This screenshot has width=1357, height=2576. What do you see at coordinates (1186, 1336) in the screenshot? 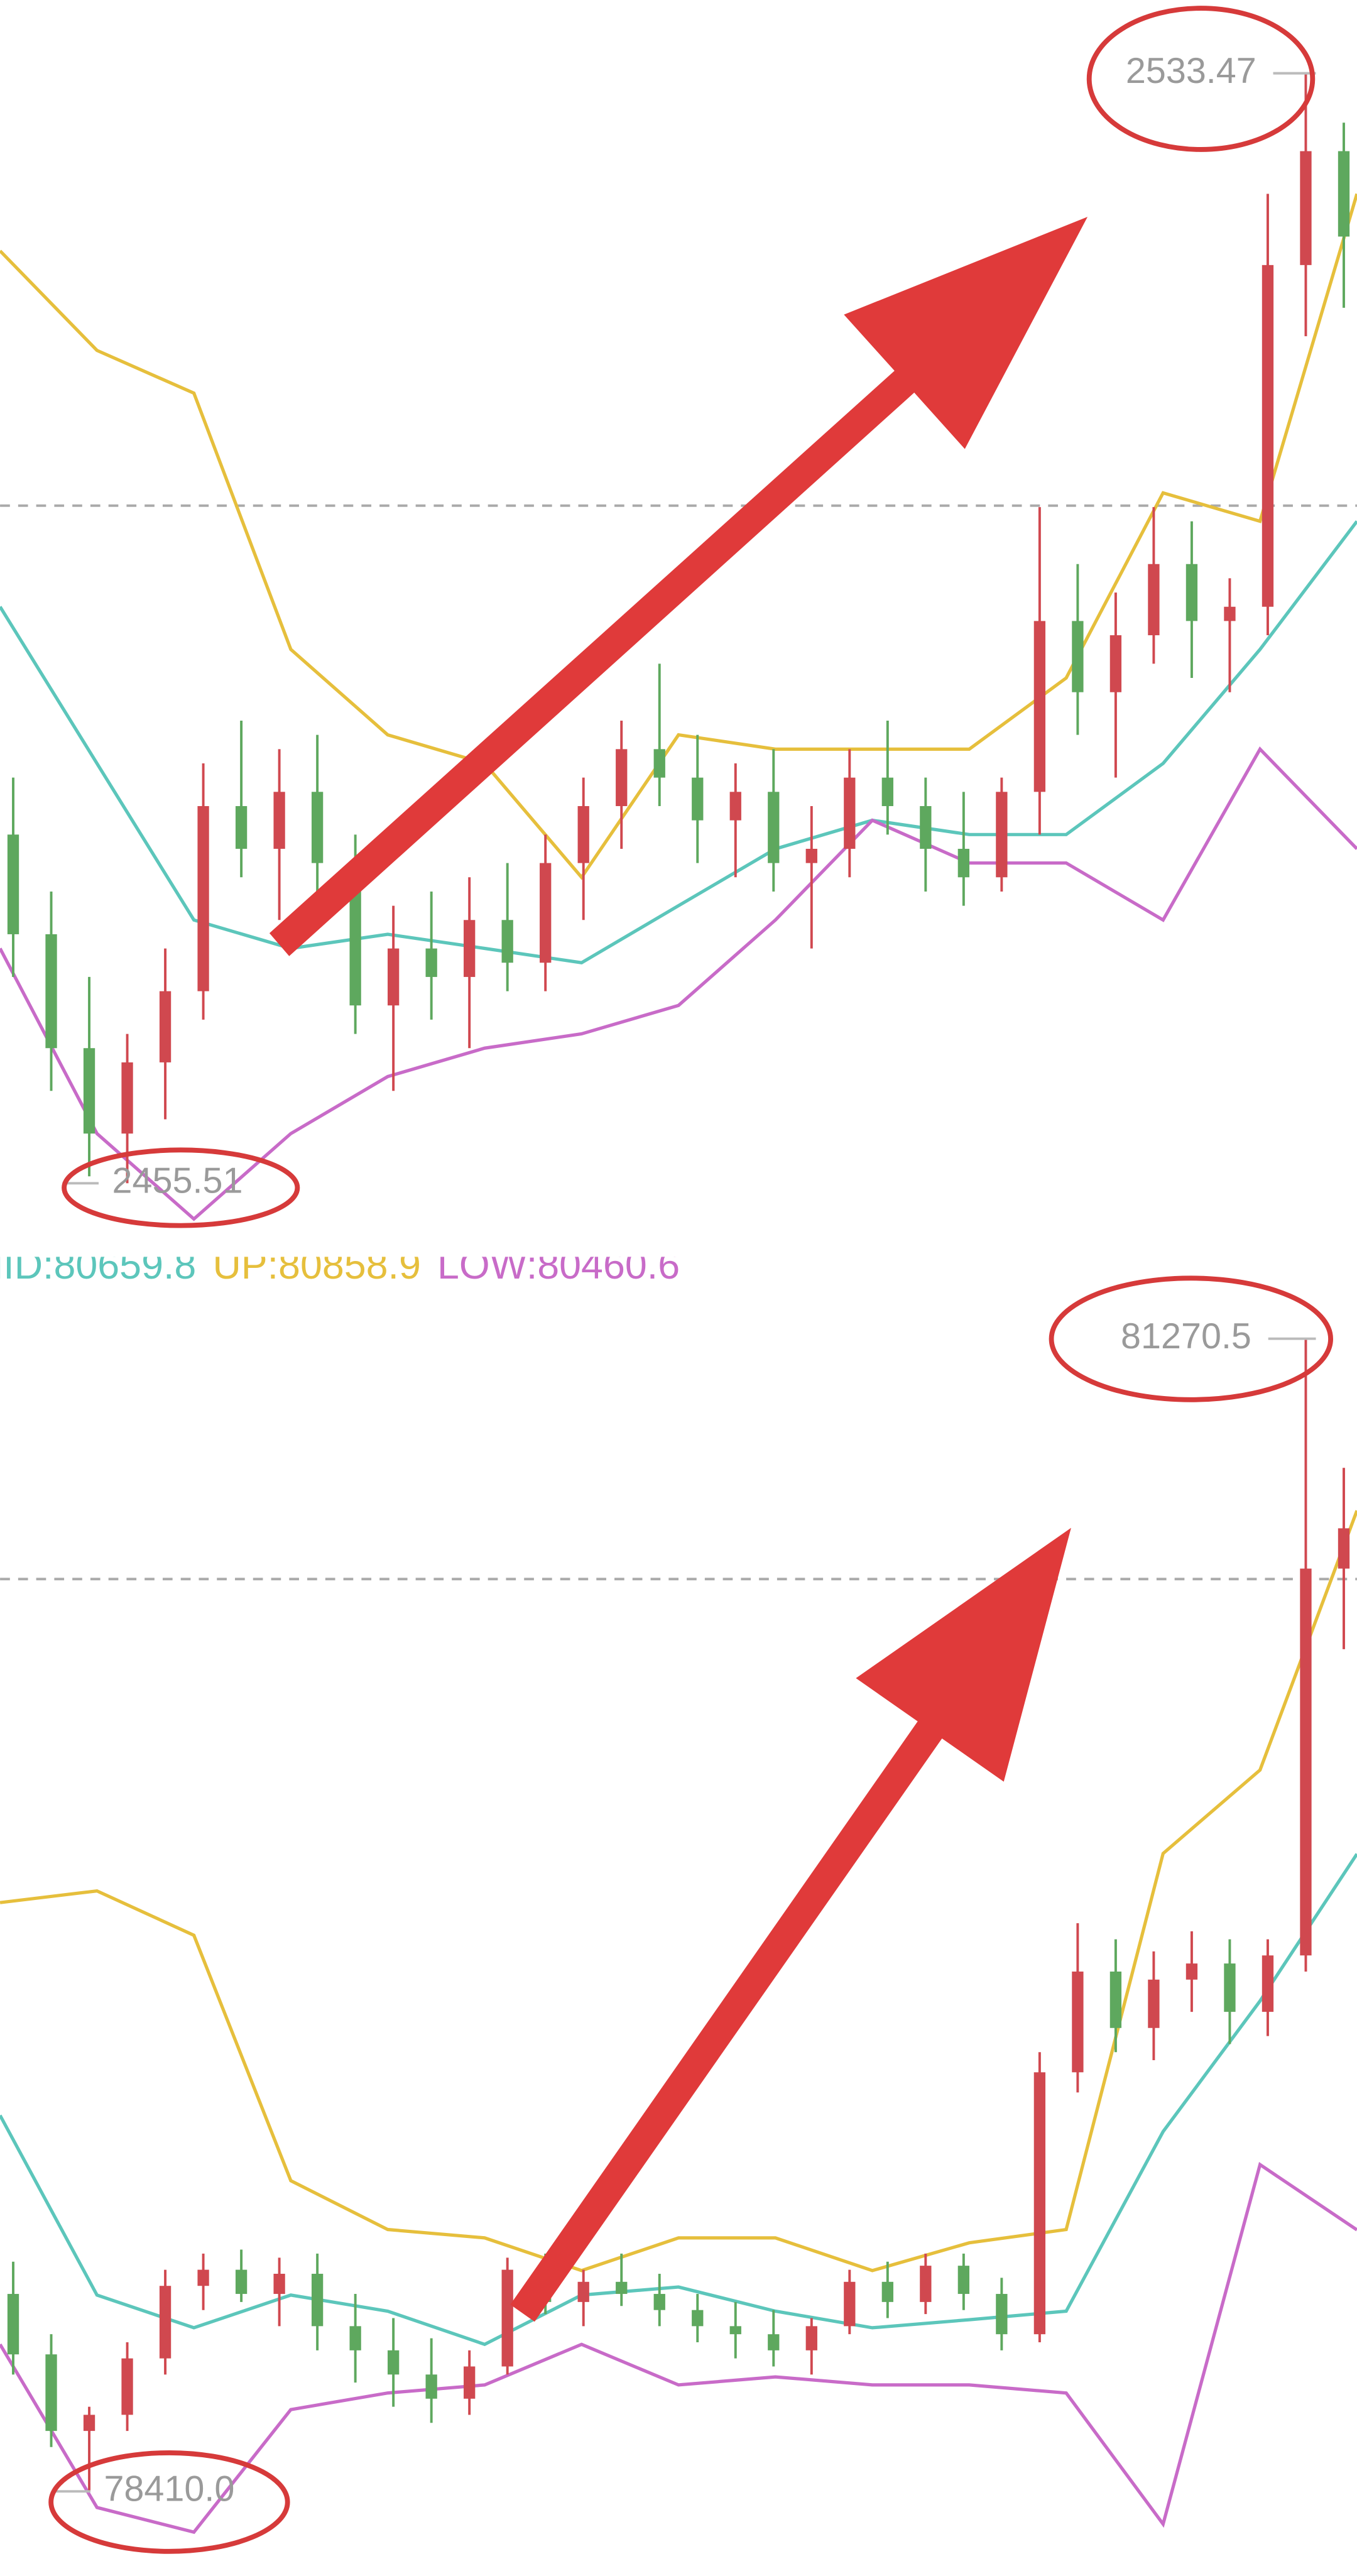
I see `max-price-label: 81270.5` at bounding box center [1186, 1336].